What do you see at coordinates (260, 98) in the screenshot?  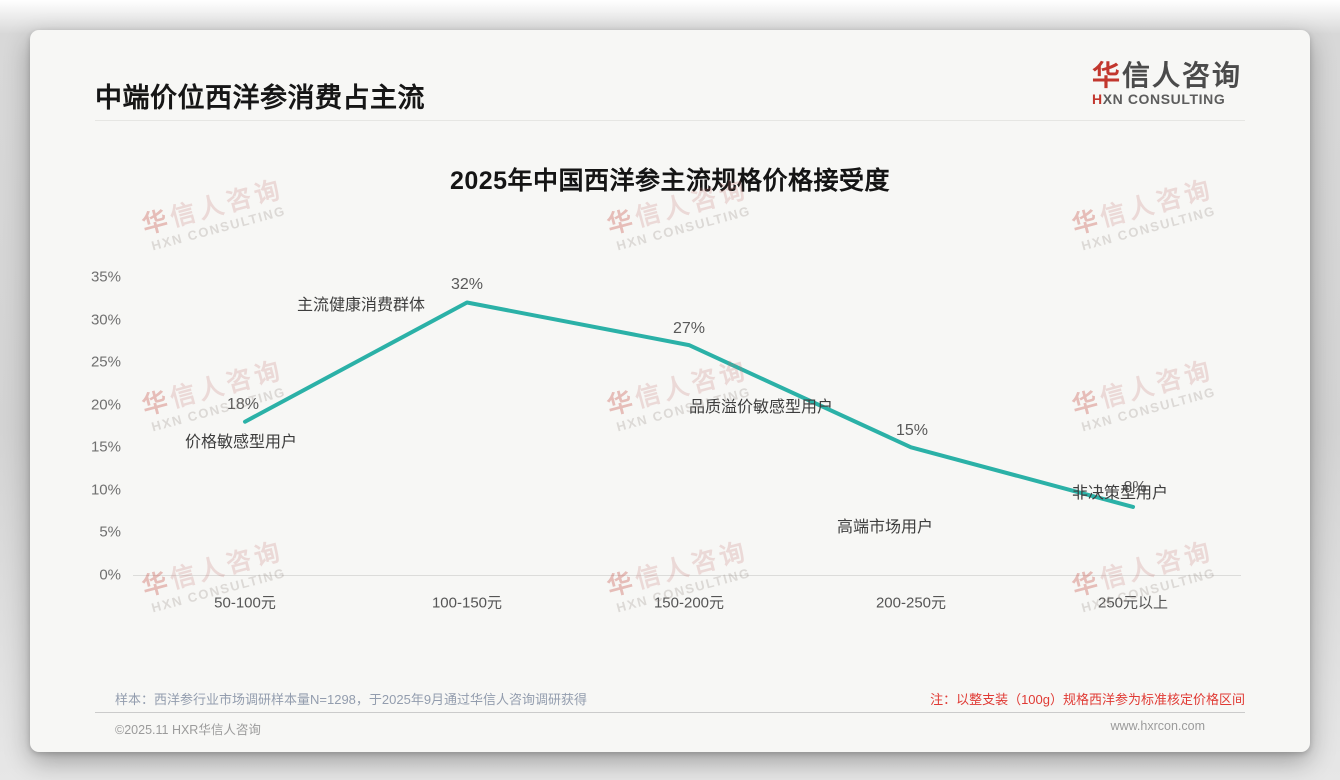 I see `slide-title: 中端价位西洋参消费占主流` at bounding box center [260, 98].